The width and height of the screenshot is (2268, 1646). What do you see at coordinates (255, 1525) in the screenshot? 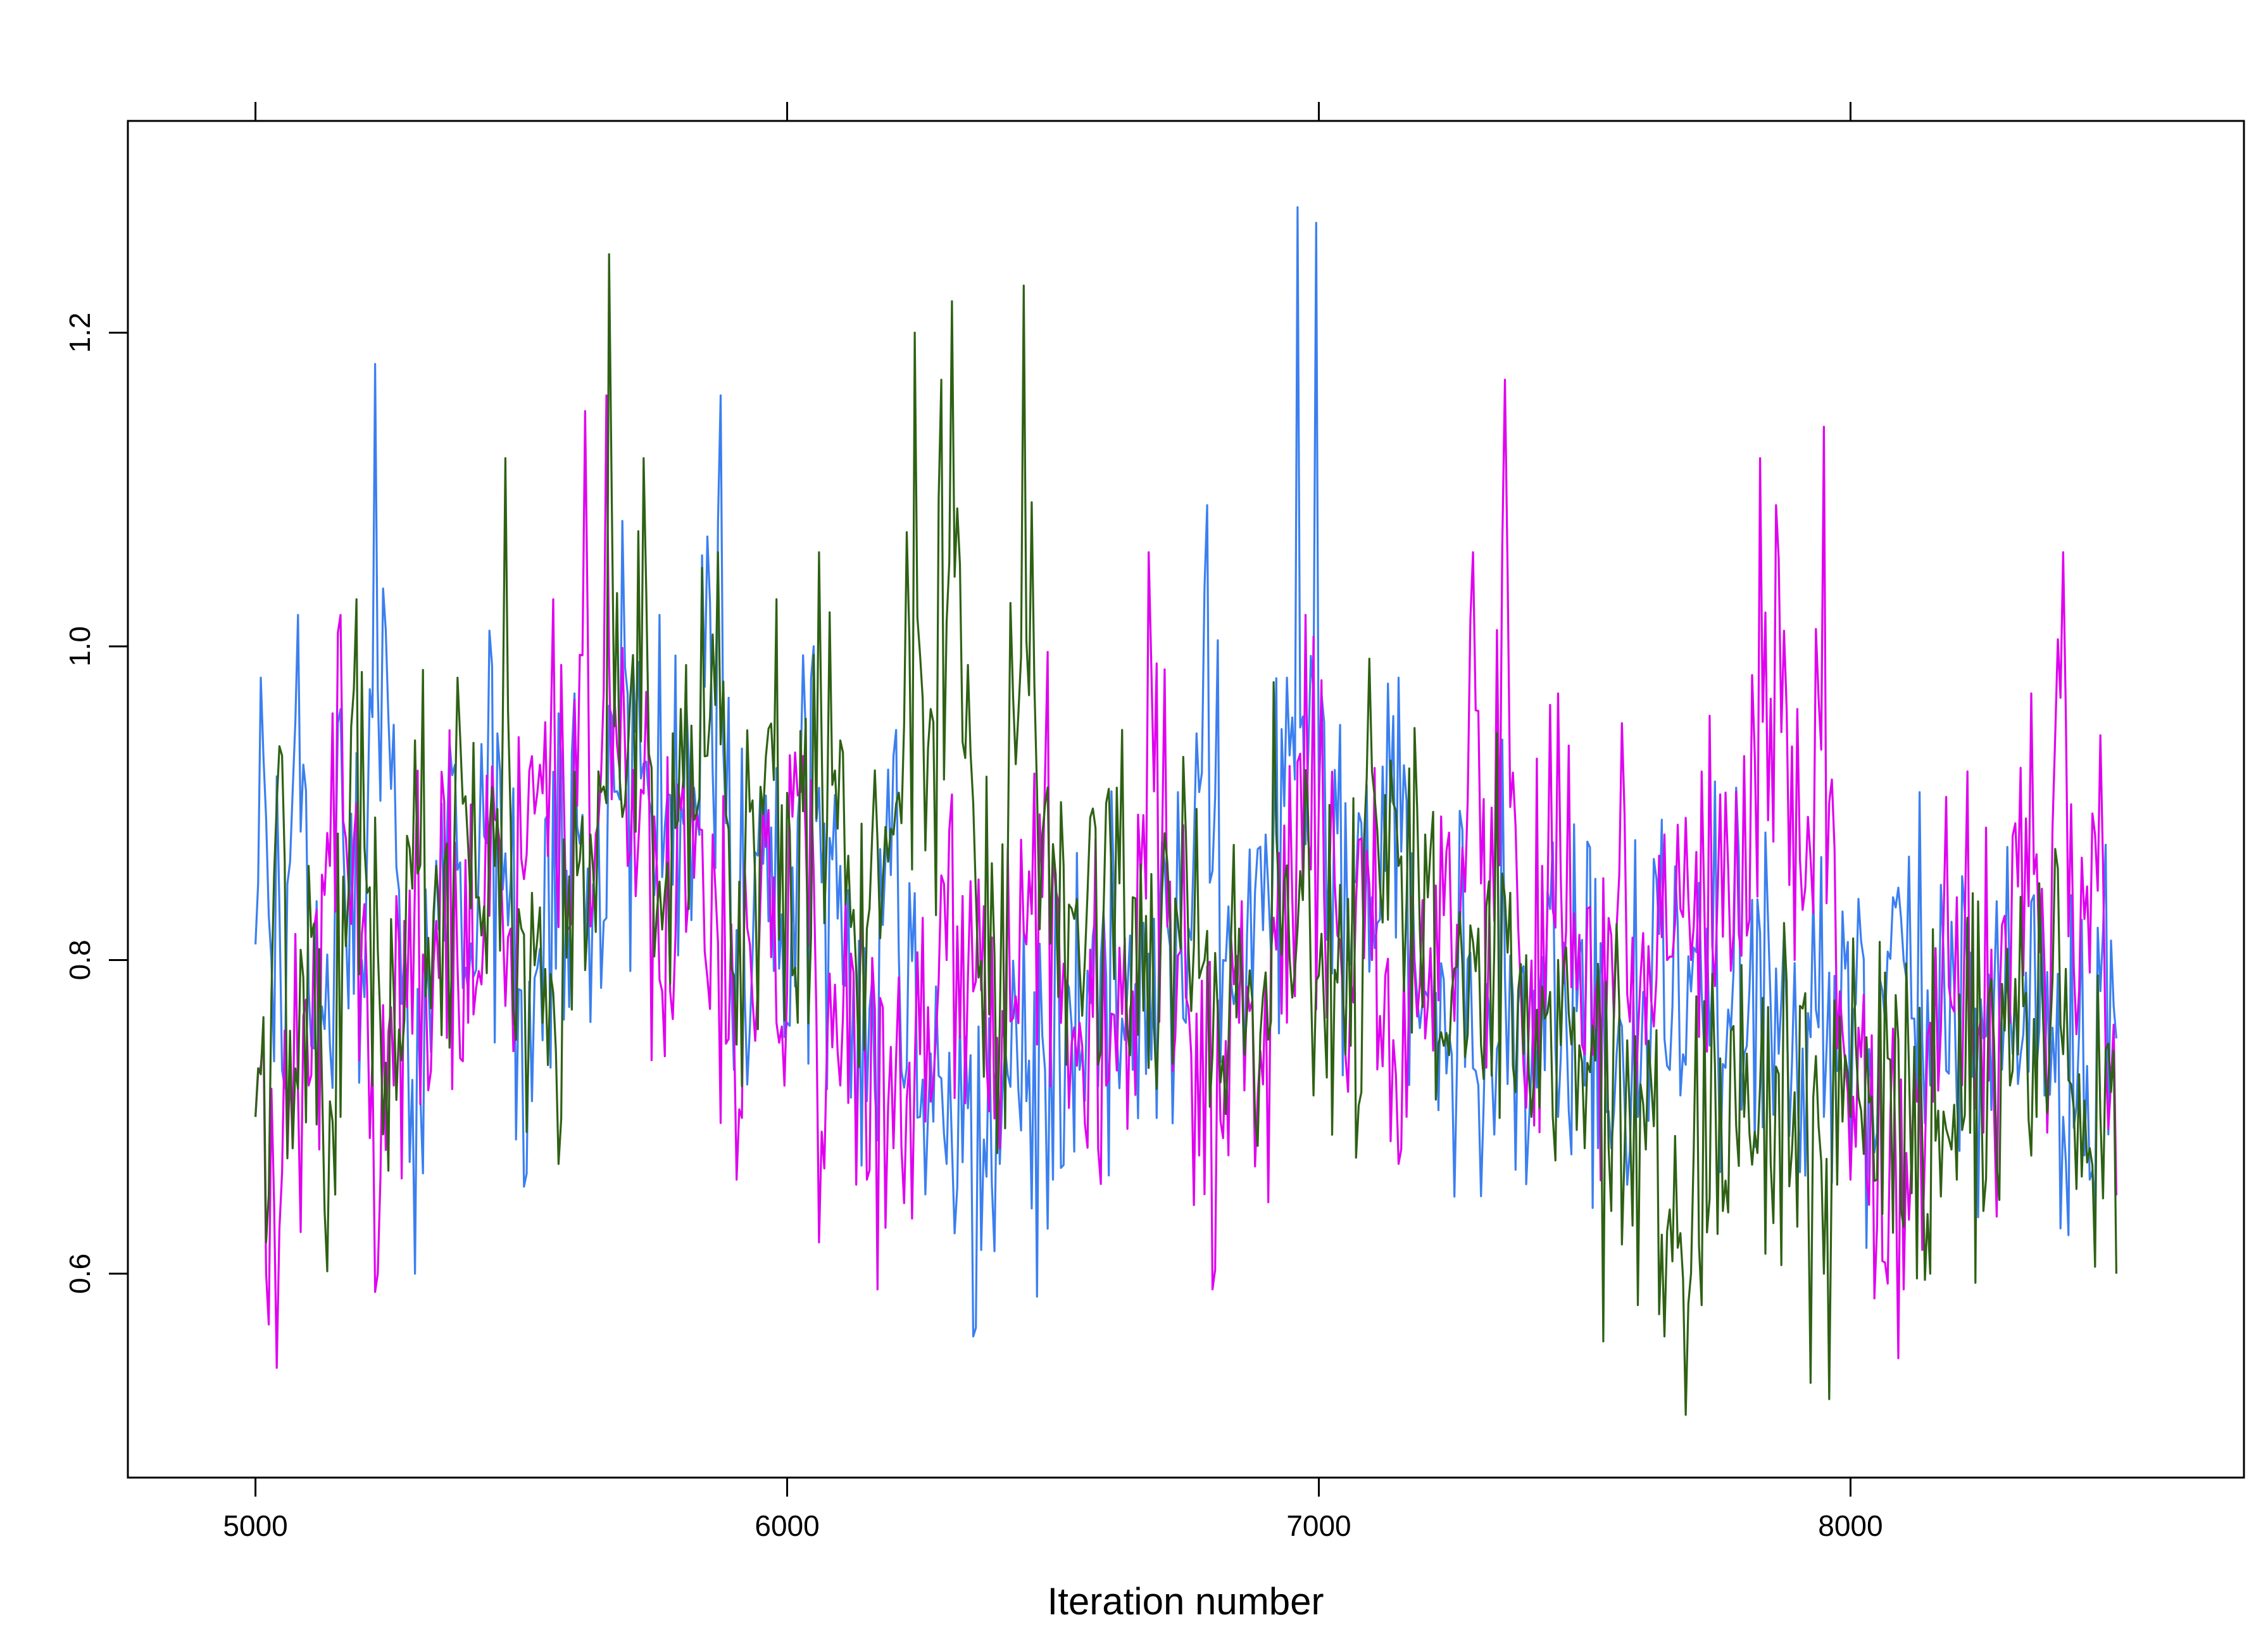
I see `x-tick-label: 5000` at bounding box center [255, 1525].